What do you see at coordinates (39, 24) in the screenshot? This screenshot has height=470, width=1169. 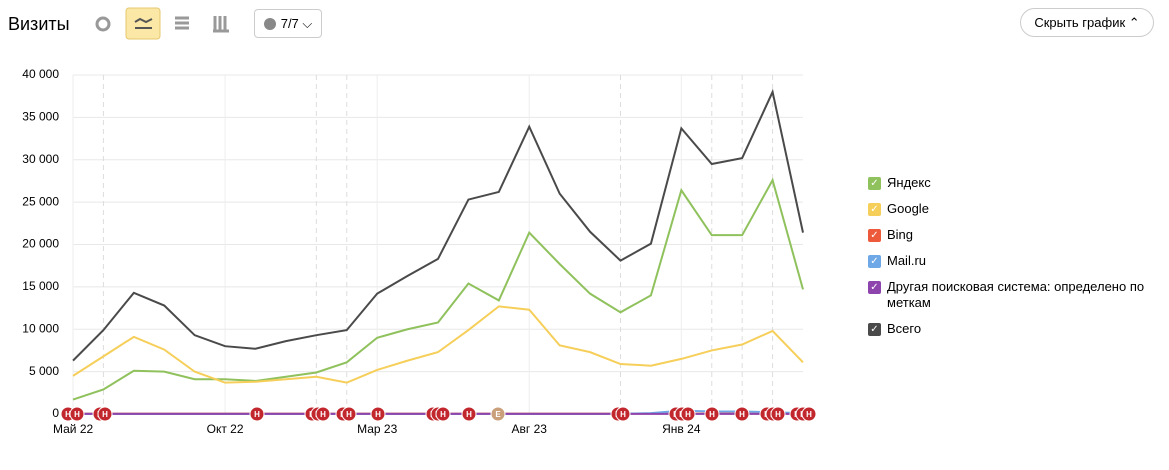 I see `title: Визиты` at bounding box center [39, 24].